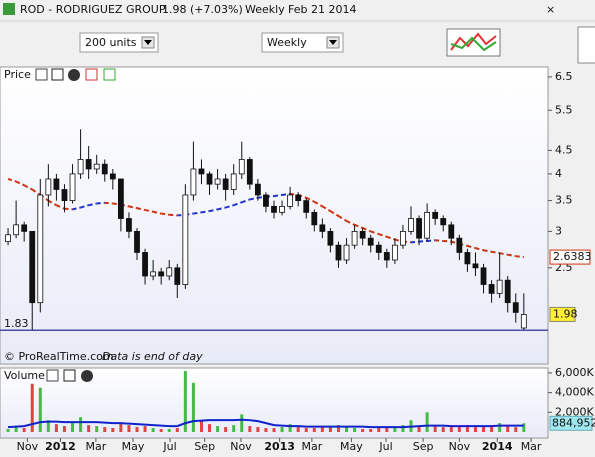 This screenshot has height=457, width=595. I want to click on units-select: 200 units, so click(119, 42).